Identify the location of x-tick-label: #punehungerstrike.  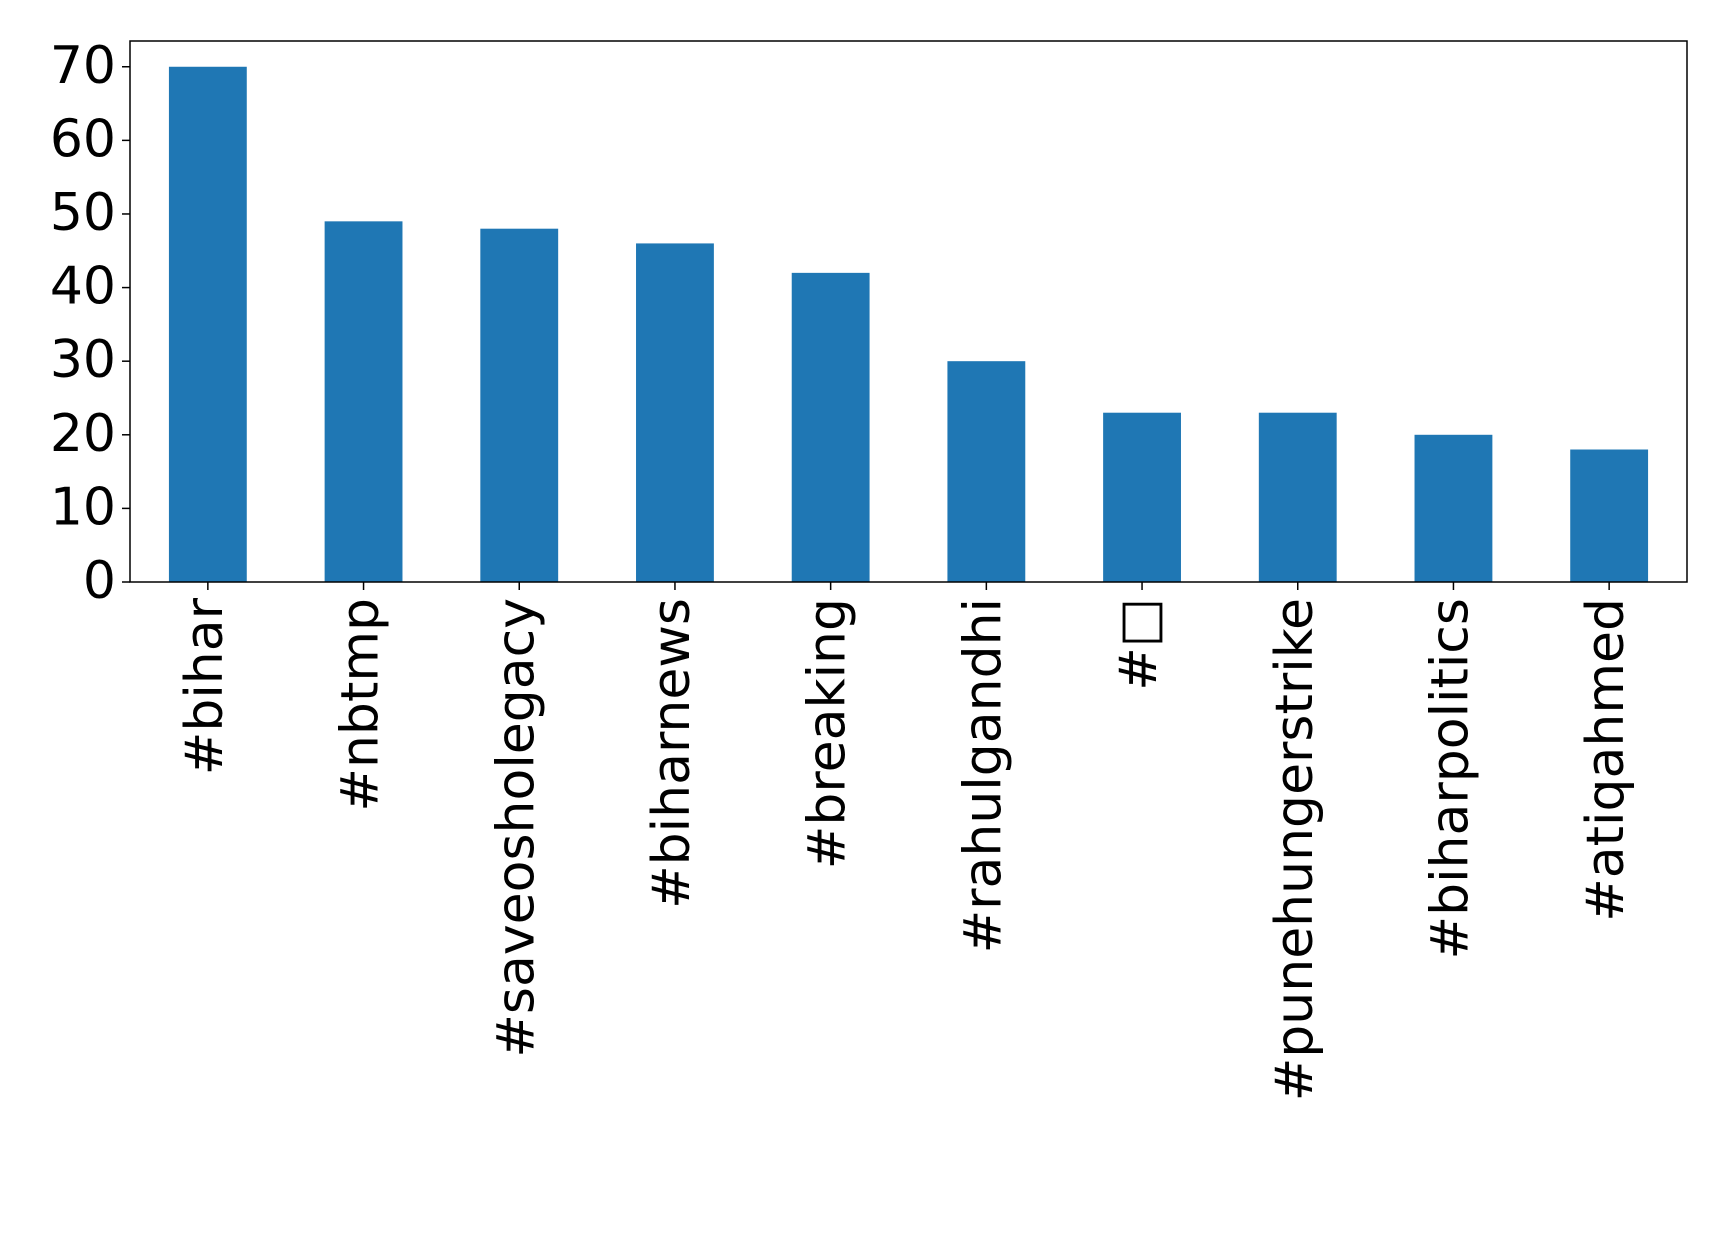
(1295, 849).